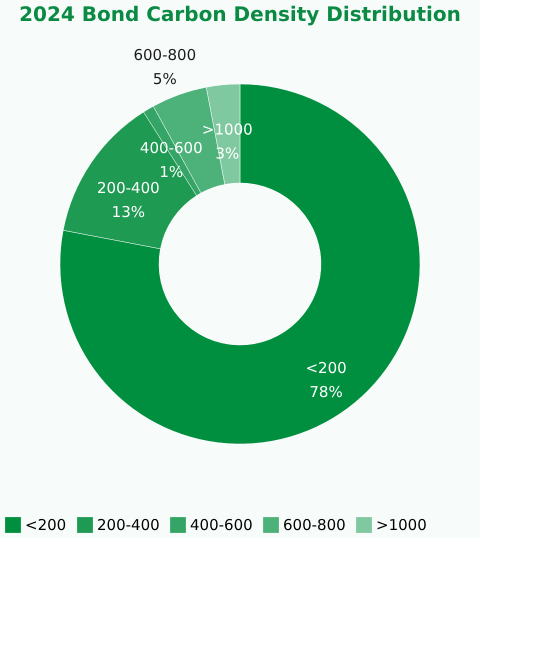 The height and width of the screenshot is (655, 539). I want to click on legend-label: >1000, so click(401, 525).